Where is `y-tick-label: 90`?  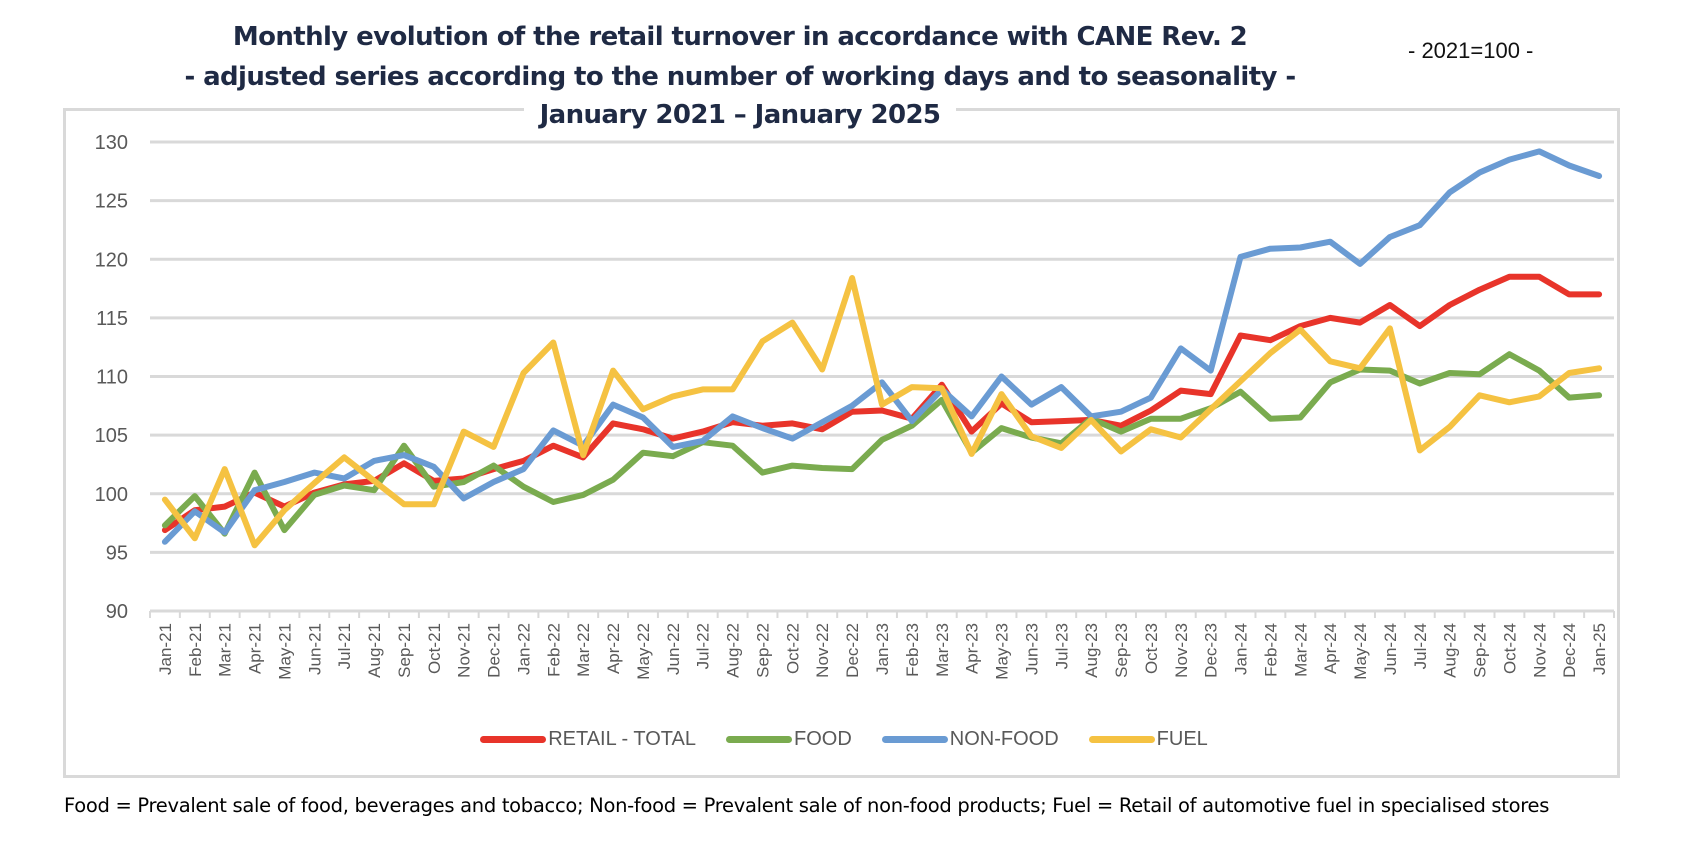 y-tick-label: 90 is located at coordinates (117, 612).